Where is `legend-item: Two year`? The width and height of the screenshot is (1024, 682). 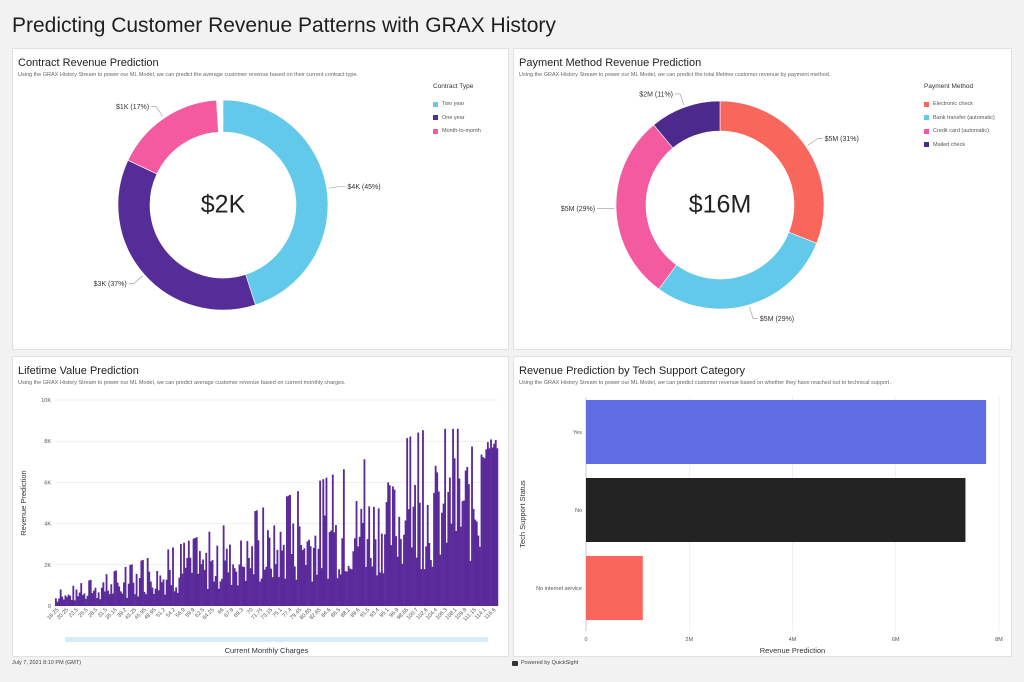 legend-item: Two year is located at coordinates (448, 104).